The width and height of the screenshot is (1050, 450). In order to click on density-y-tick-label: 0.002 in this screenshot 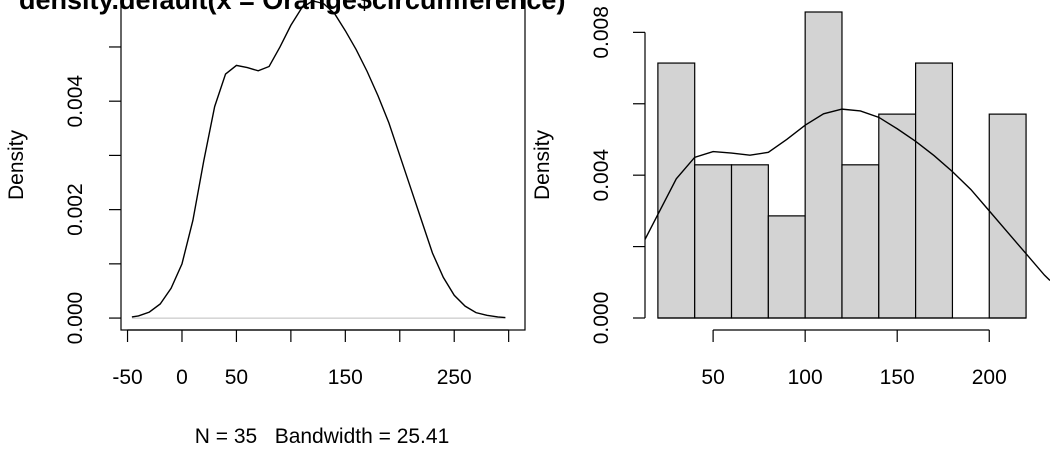, I will do `click(75, 209)`.